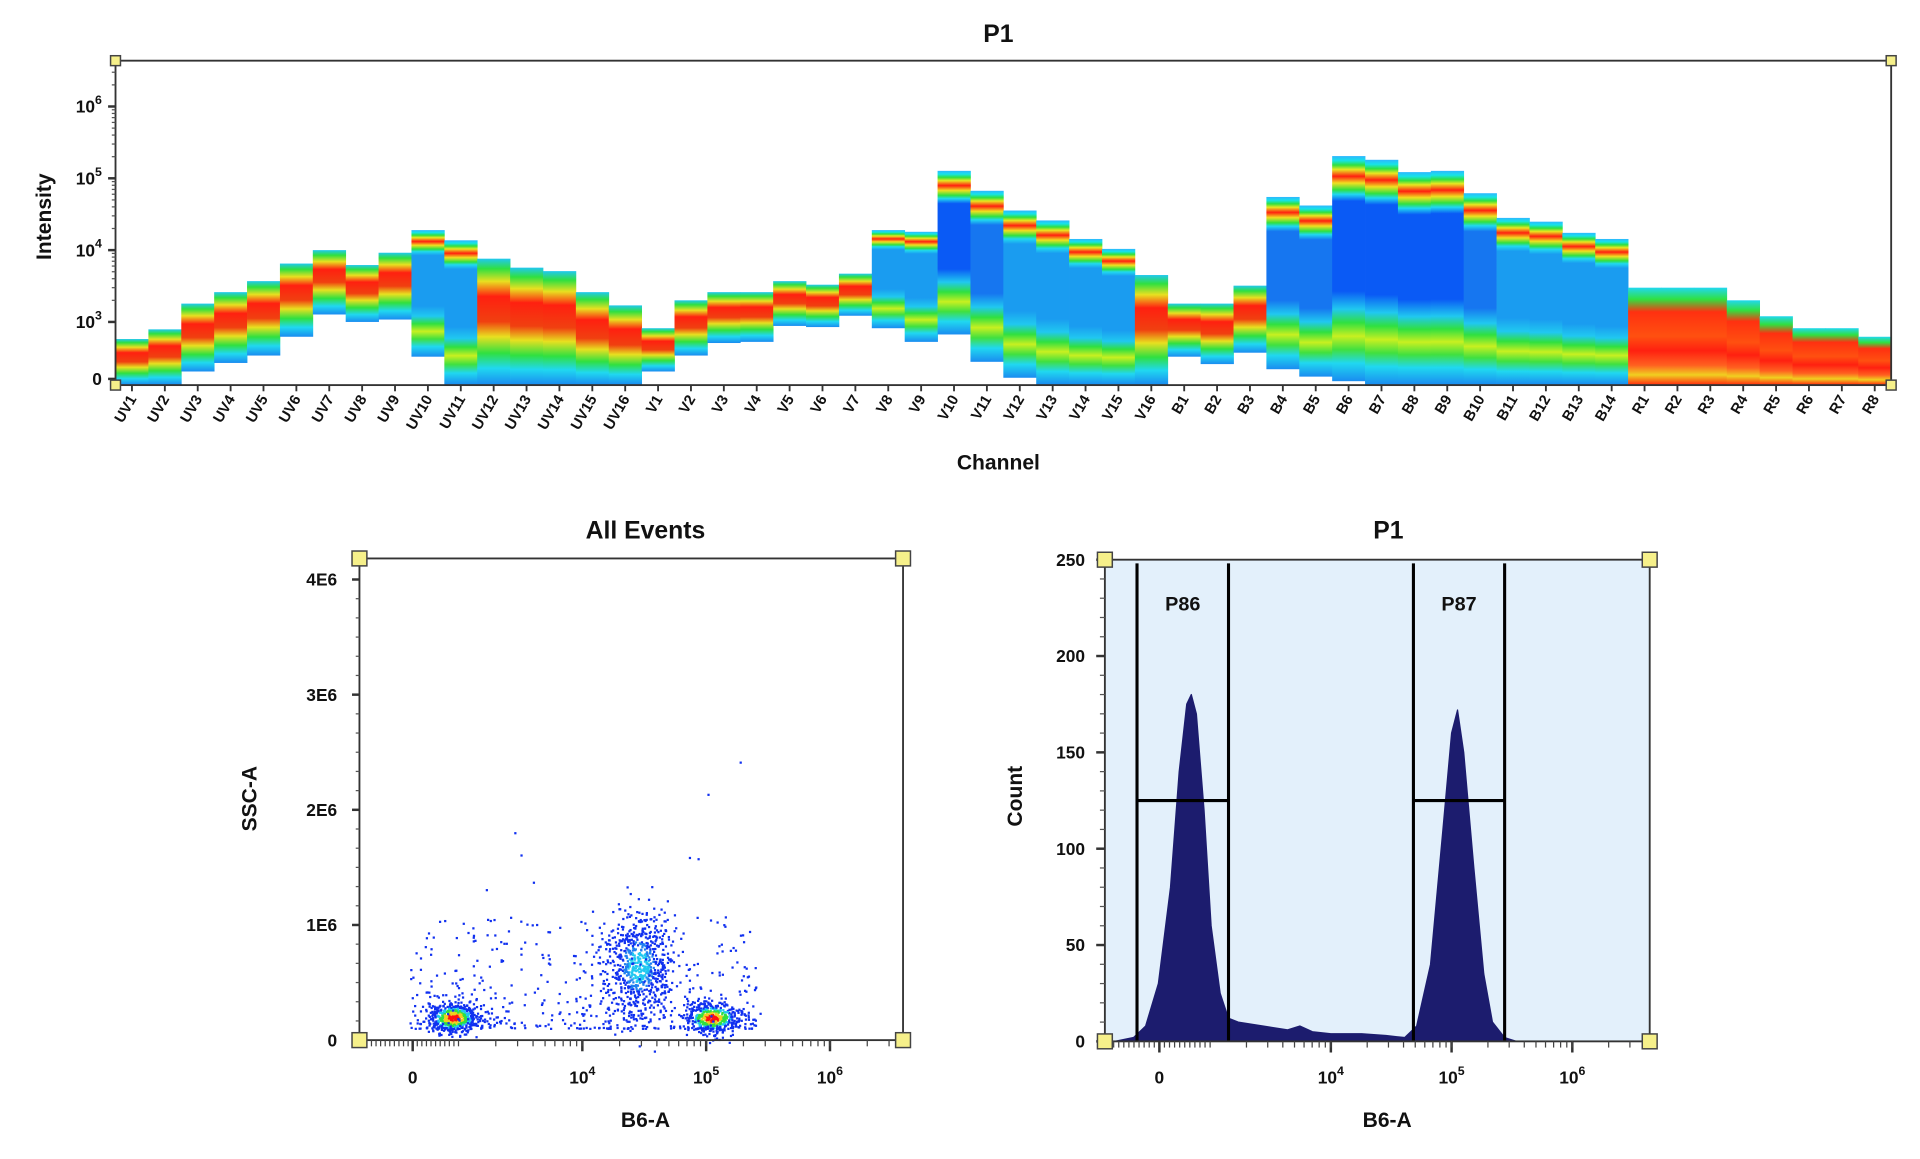  What do you see at coordinates (1183, 802) in the screenshot?
I see `gate-p86: P86` at bounding box center [1183, 802].